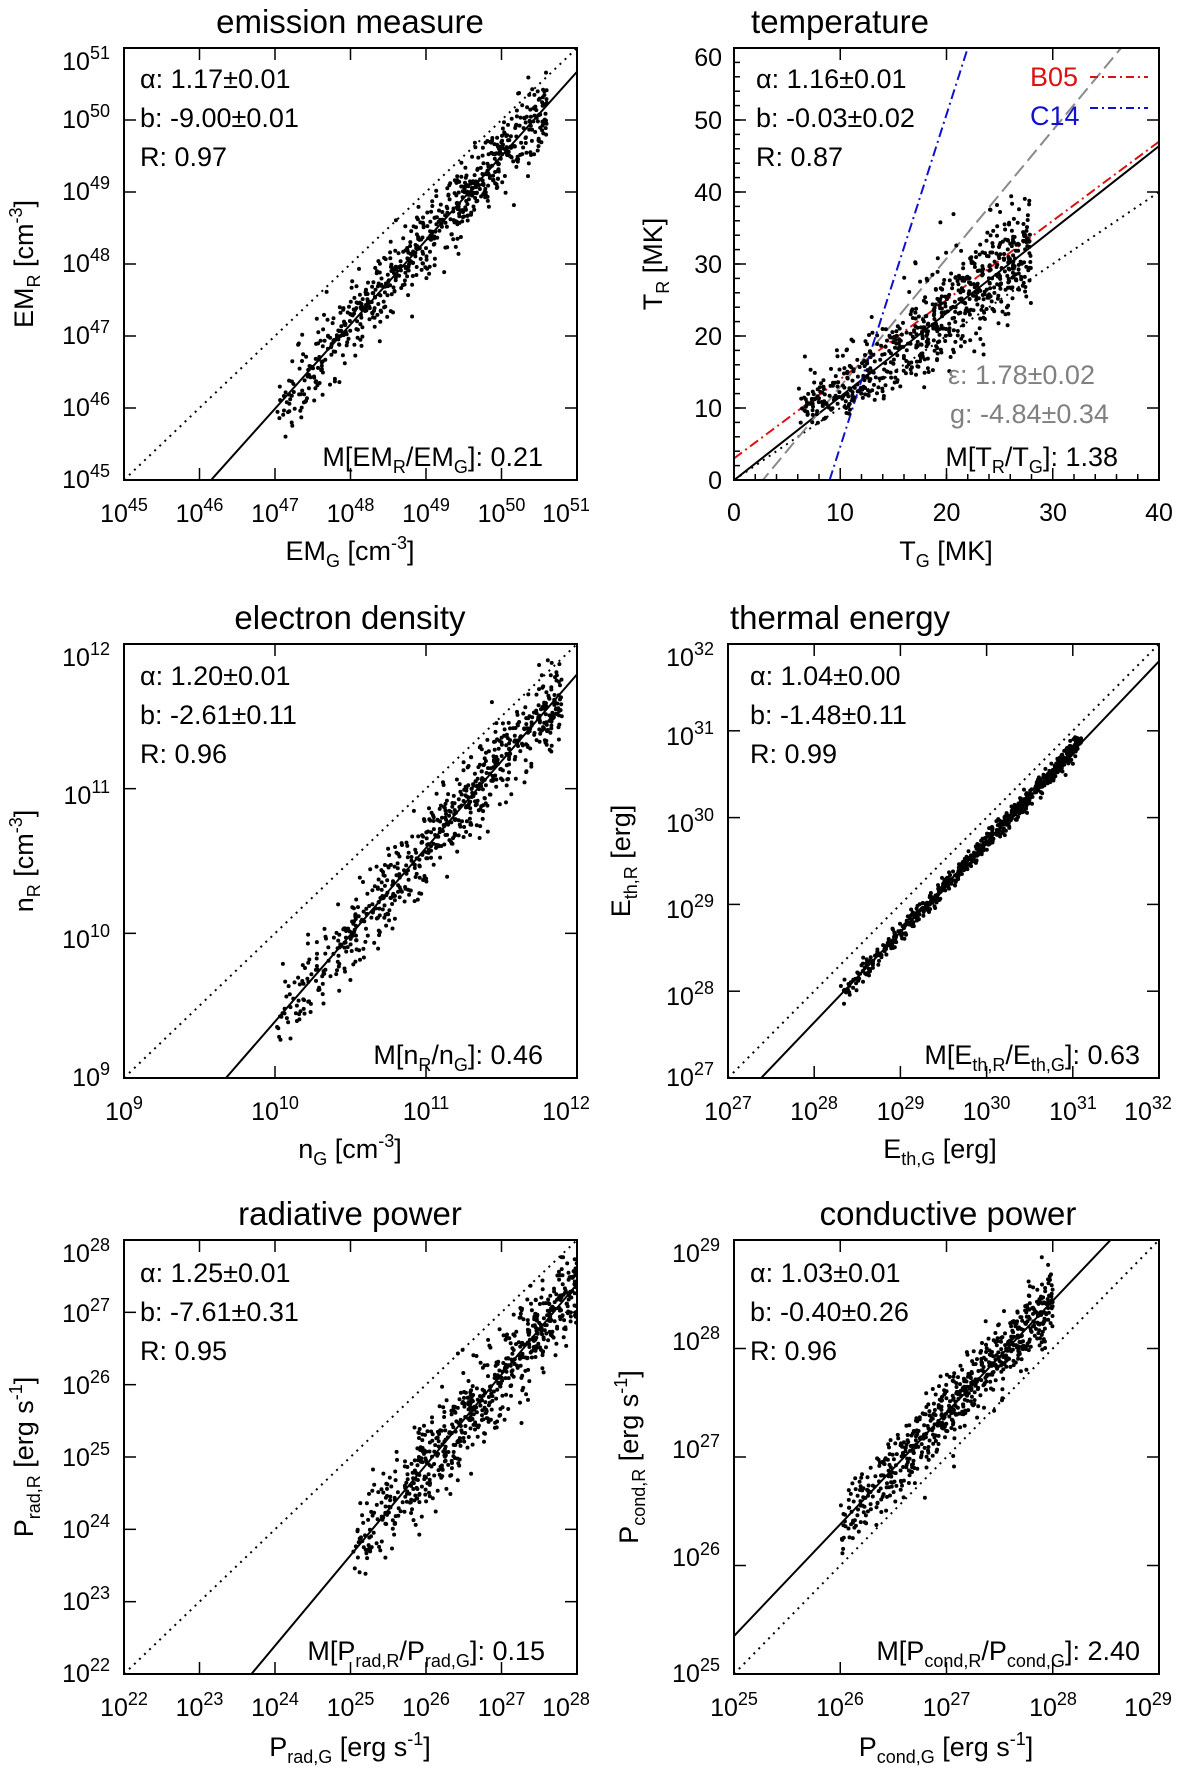 The width and height of the screenshot is (1200, 1770). Describe the element at coordinates (369, 1747) in the screenshot. I see `label-unit: [erg s` at that location.